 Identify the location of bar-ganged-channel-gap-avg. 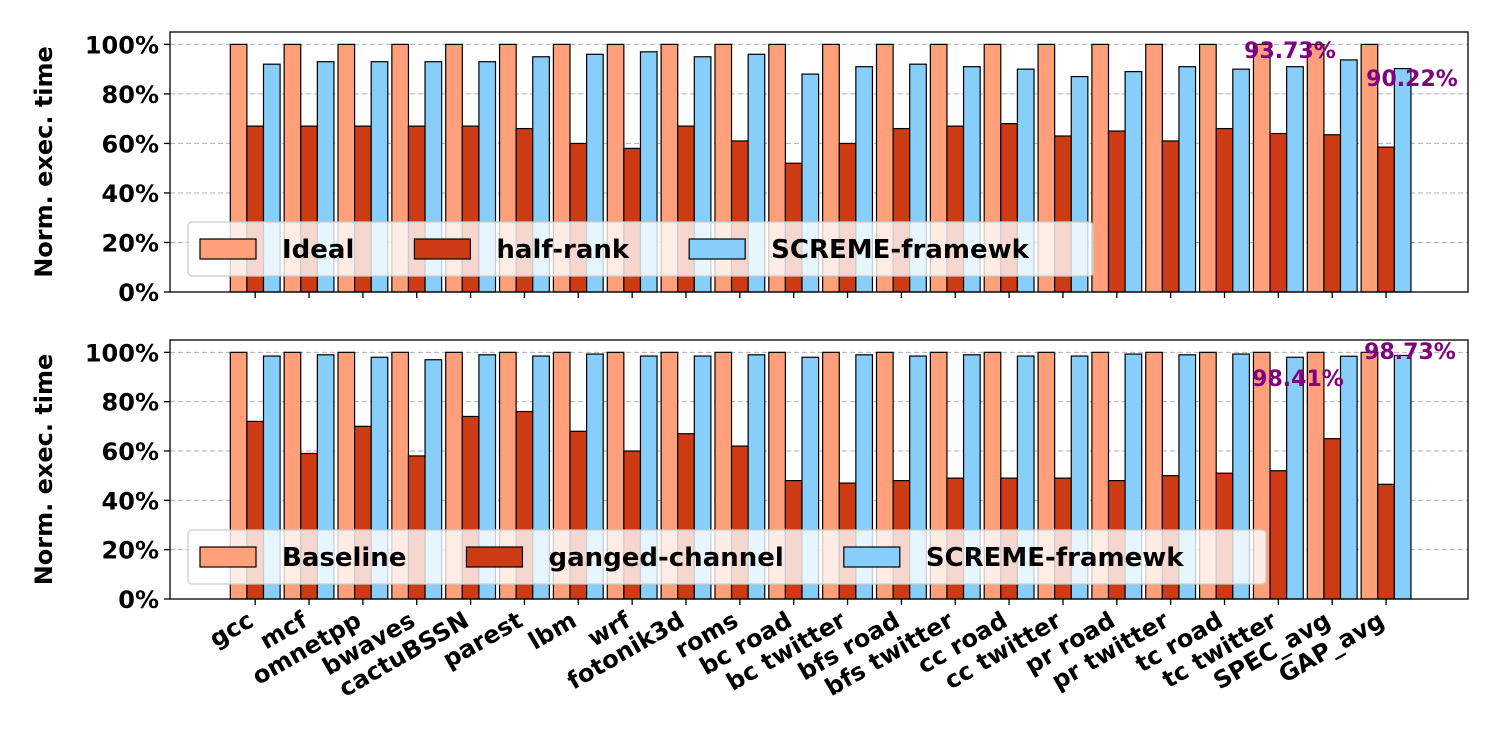
(1386, 541).